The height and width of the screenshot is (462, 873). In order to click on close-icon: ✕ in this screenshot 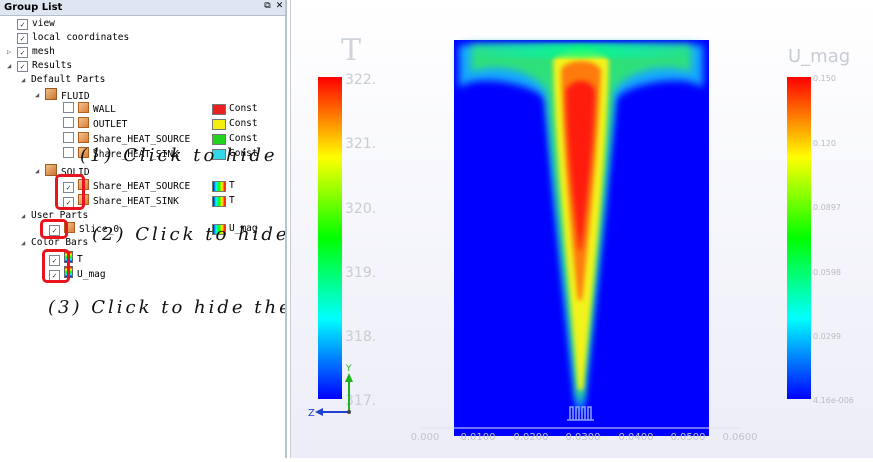, I will do `click(279, 6)`.